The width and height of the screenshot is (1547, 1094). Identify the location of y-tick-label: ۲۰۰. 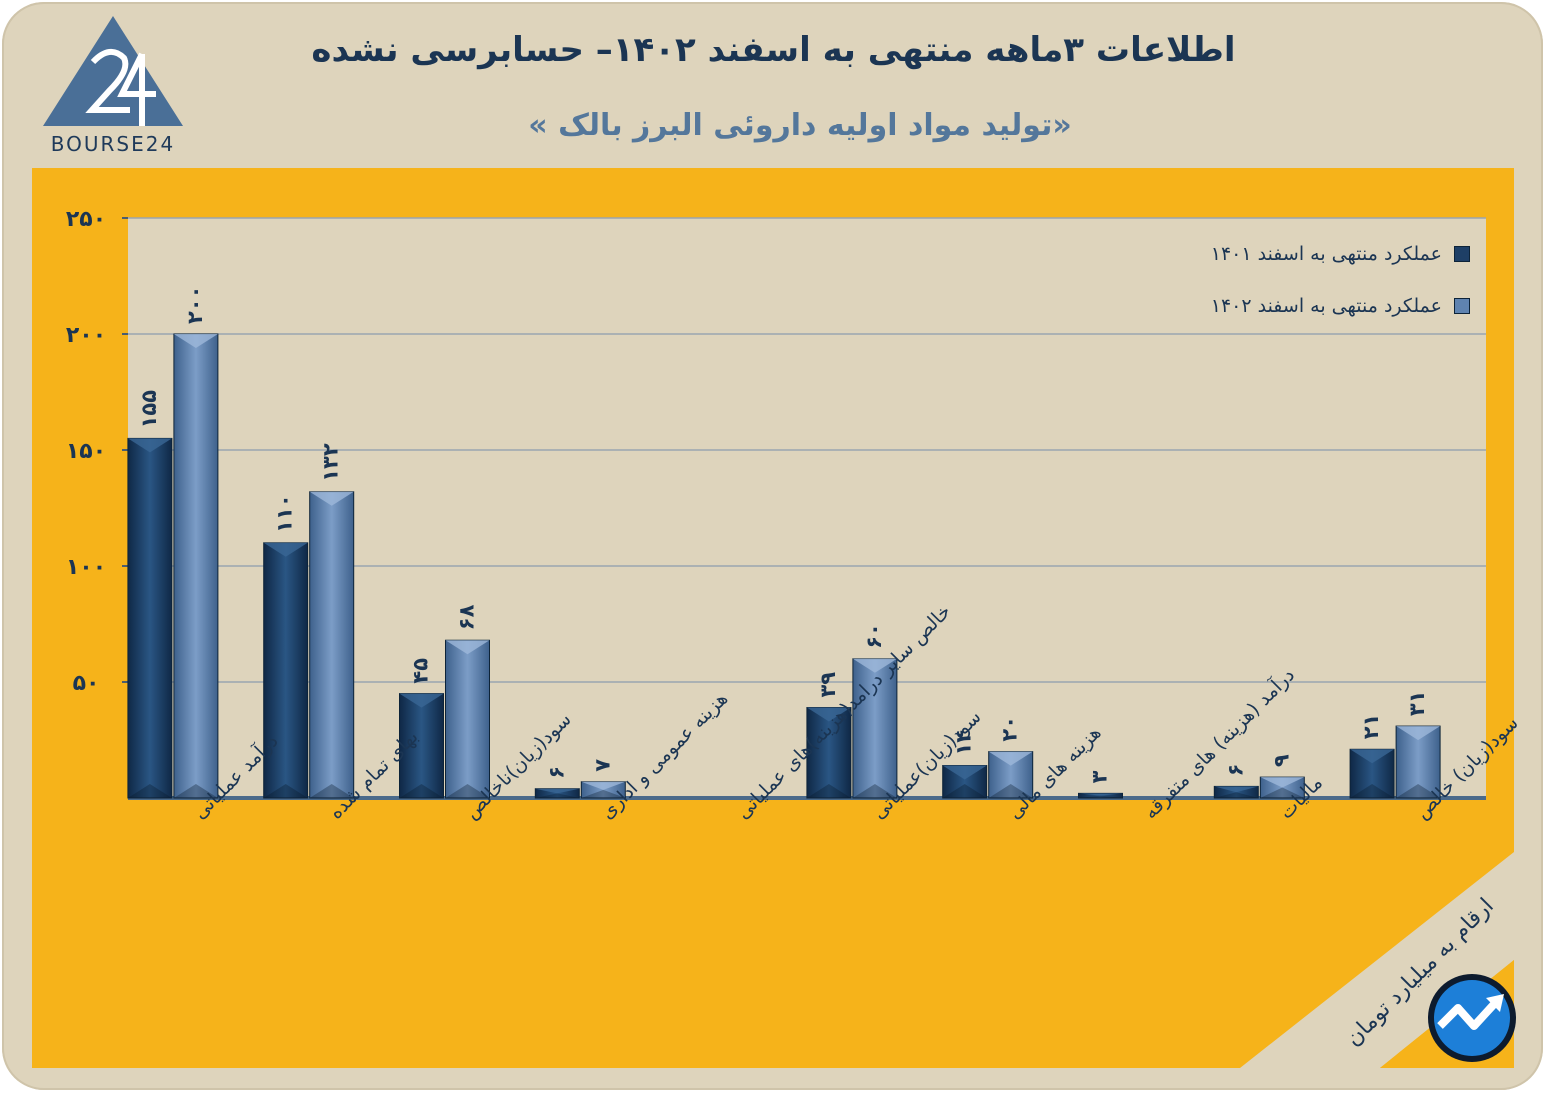
(86, 335).